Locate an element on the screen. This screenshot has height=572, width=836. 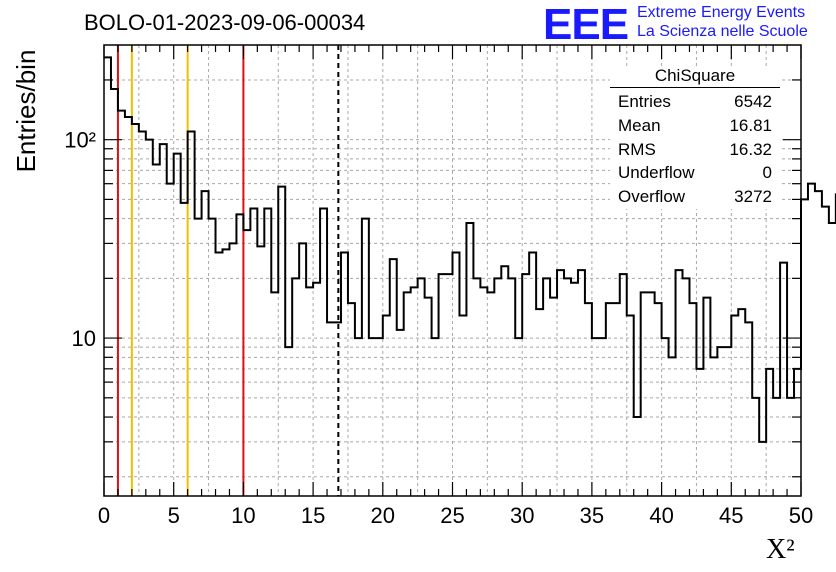
logo-text-line1: Extreme Energy Events is located at coordinates (721, 12).